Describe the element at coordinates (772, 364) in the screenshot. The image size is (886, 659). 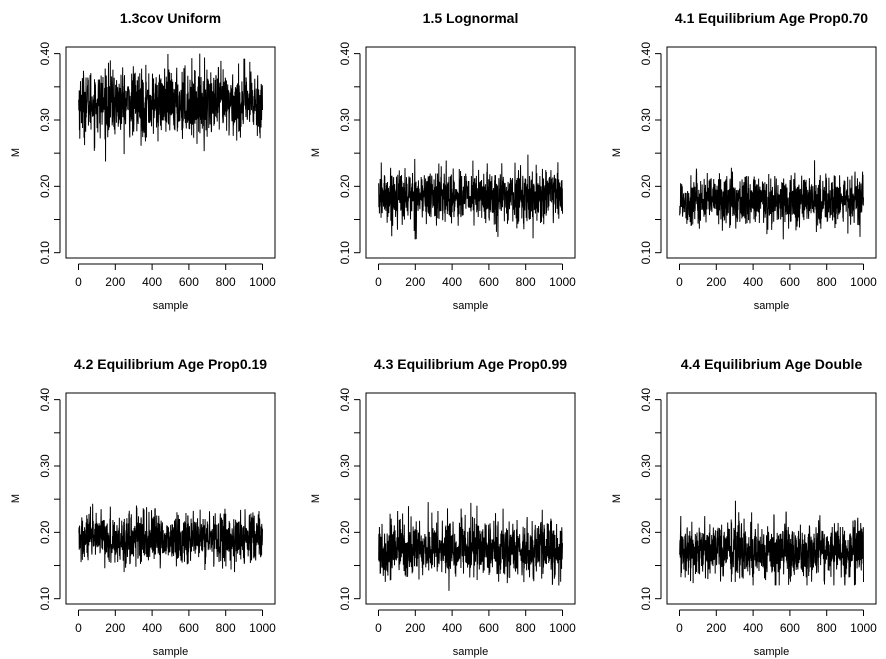
I see `panel-title: 4.4 Equilibrium Age Double` at that location.